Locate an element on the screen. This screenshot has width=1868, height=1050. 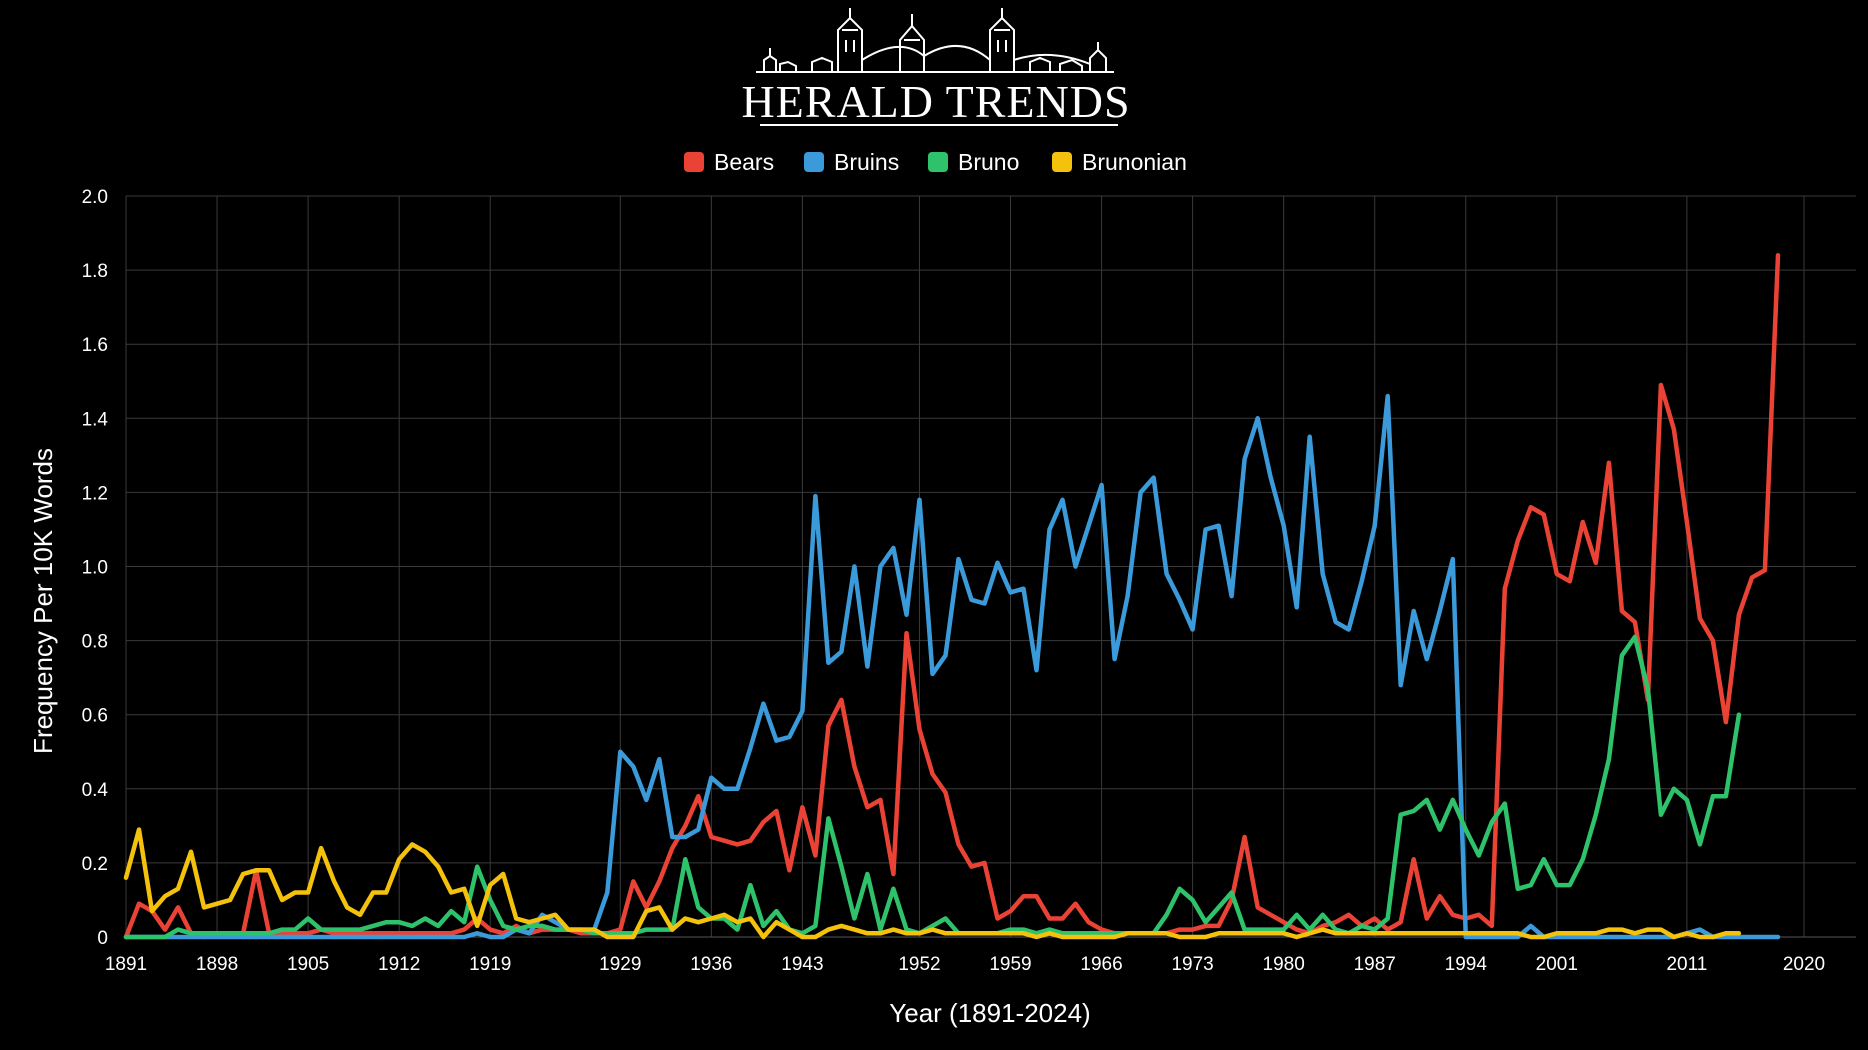
y-tick-label: 1.4 is located at coordinates (95, 419).